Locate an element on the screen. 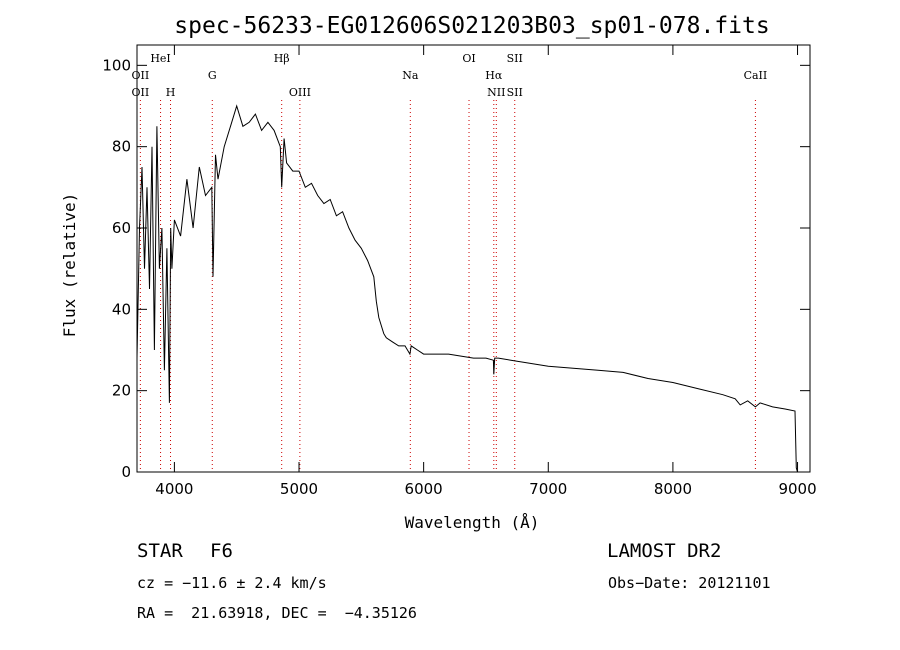  y-tick-label: 80 is located at coordinates (121, 147).